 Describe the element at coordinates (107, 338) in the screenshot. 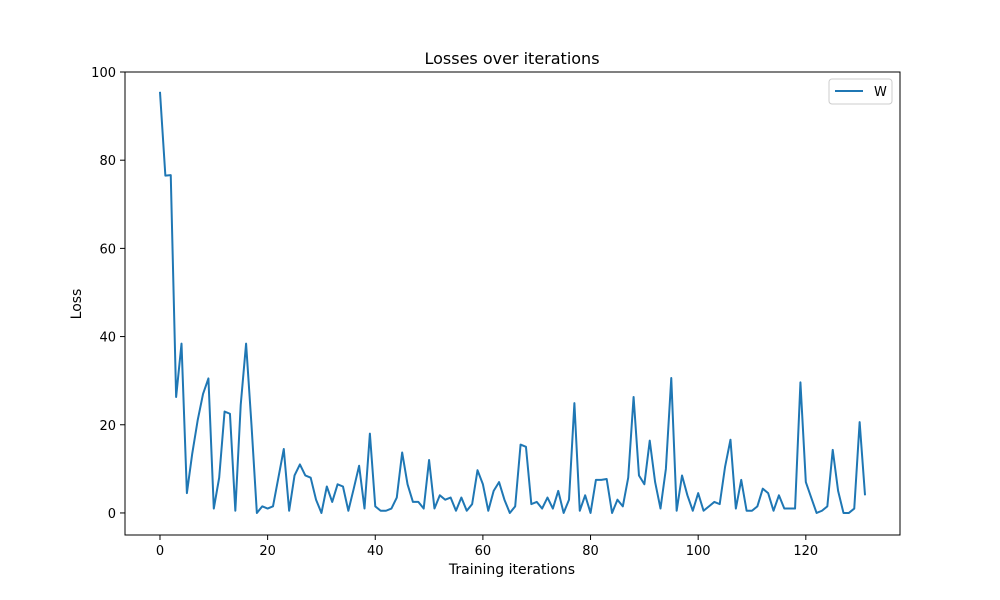

I see `y-tick-label: 40` at that location.